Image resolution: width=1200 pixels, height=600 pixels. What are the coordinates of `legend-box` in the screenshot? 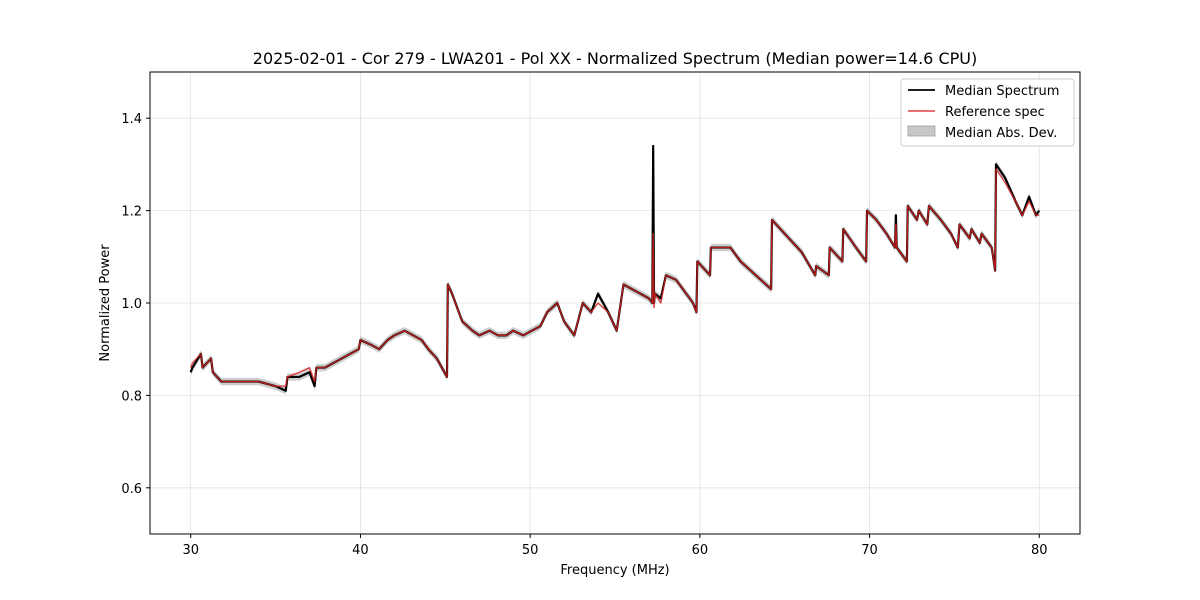 It's located at (987, 112).